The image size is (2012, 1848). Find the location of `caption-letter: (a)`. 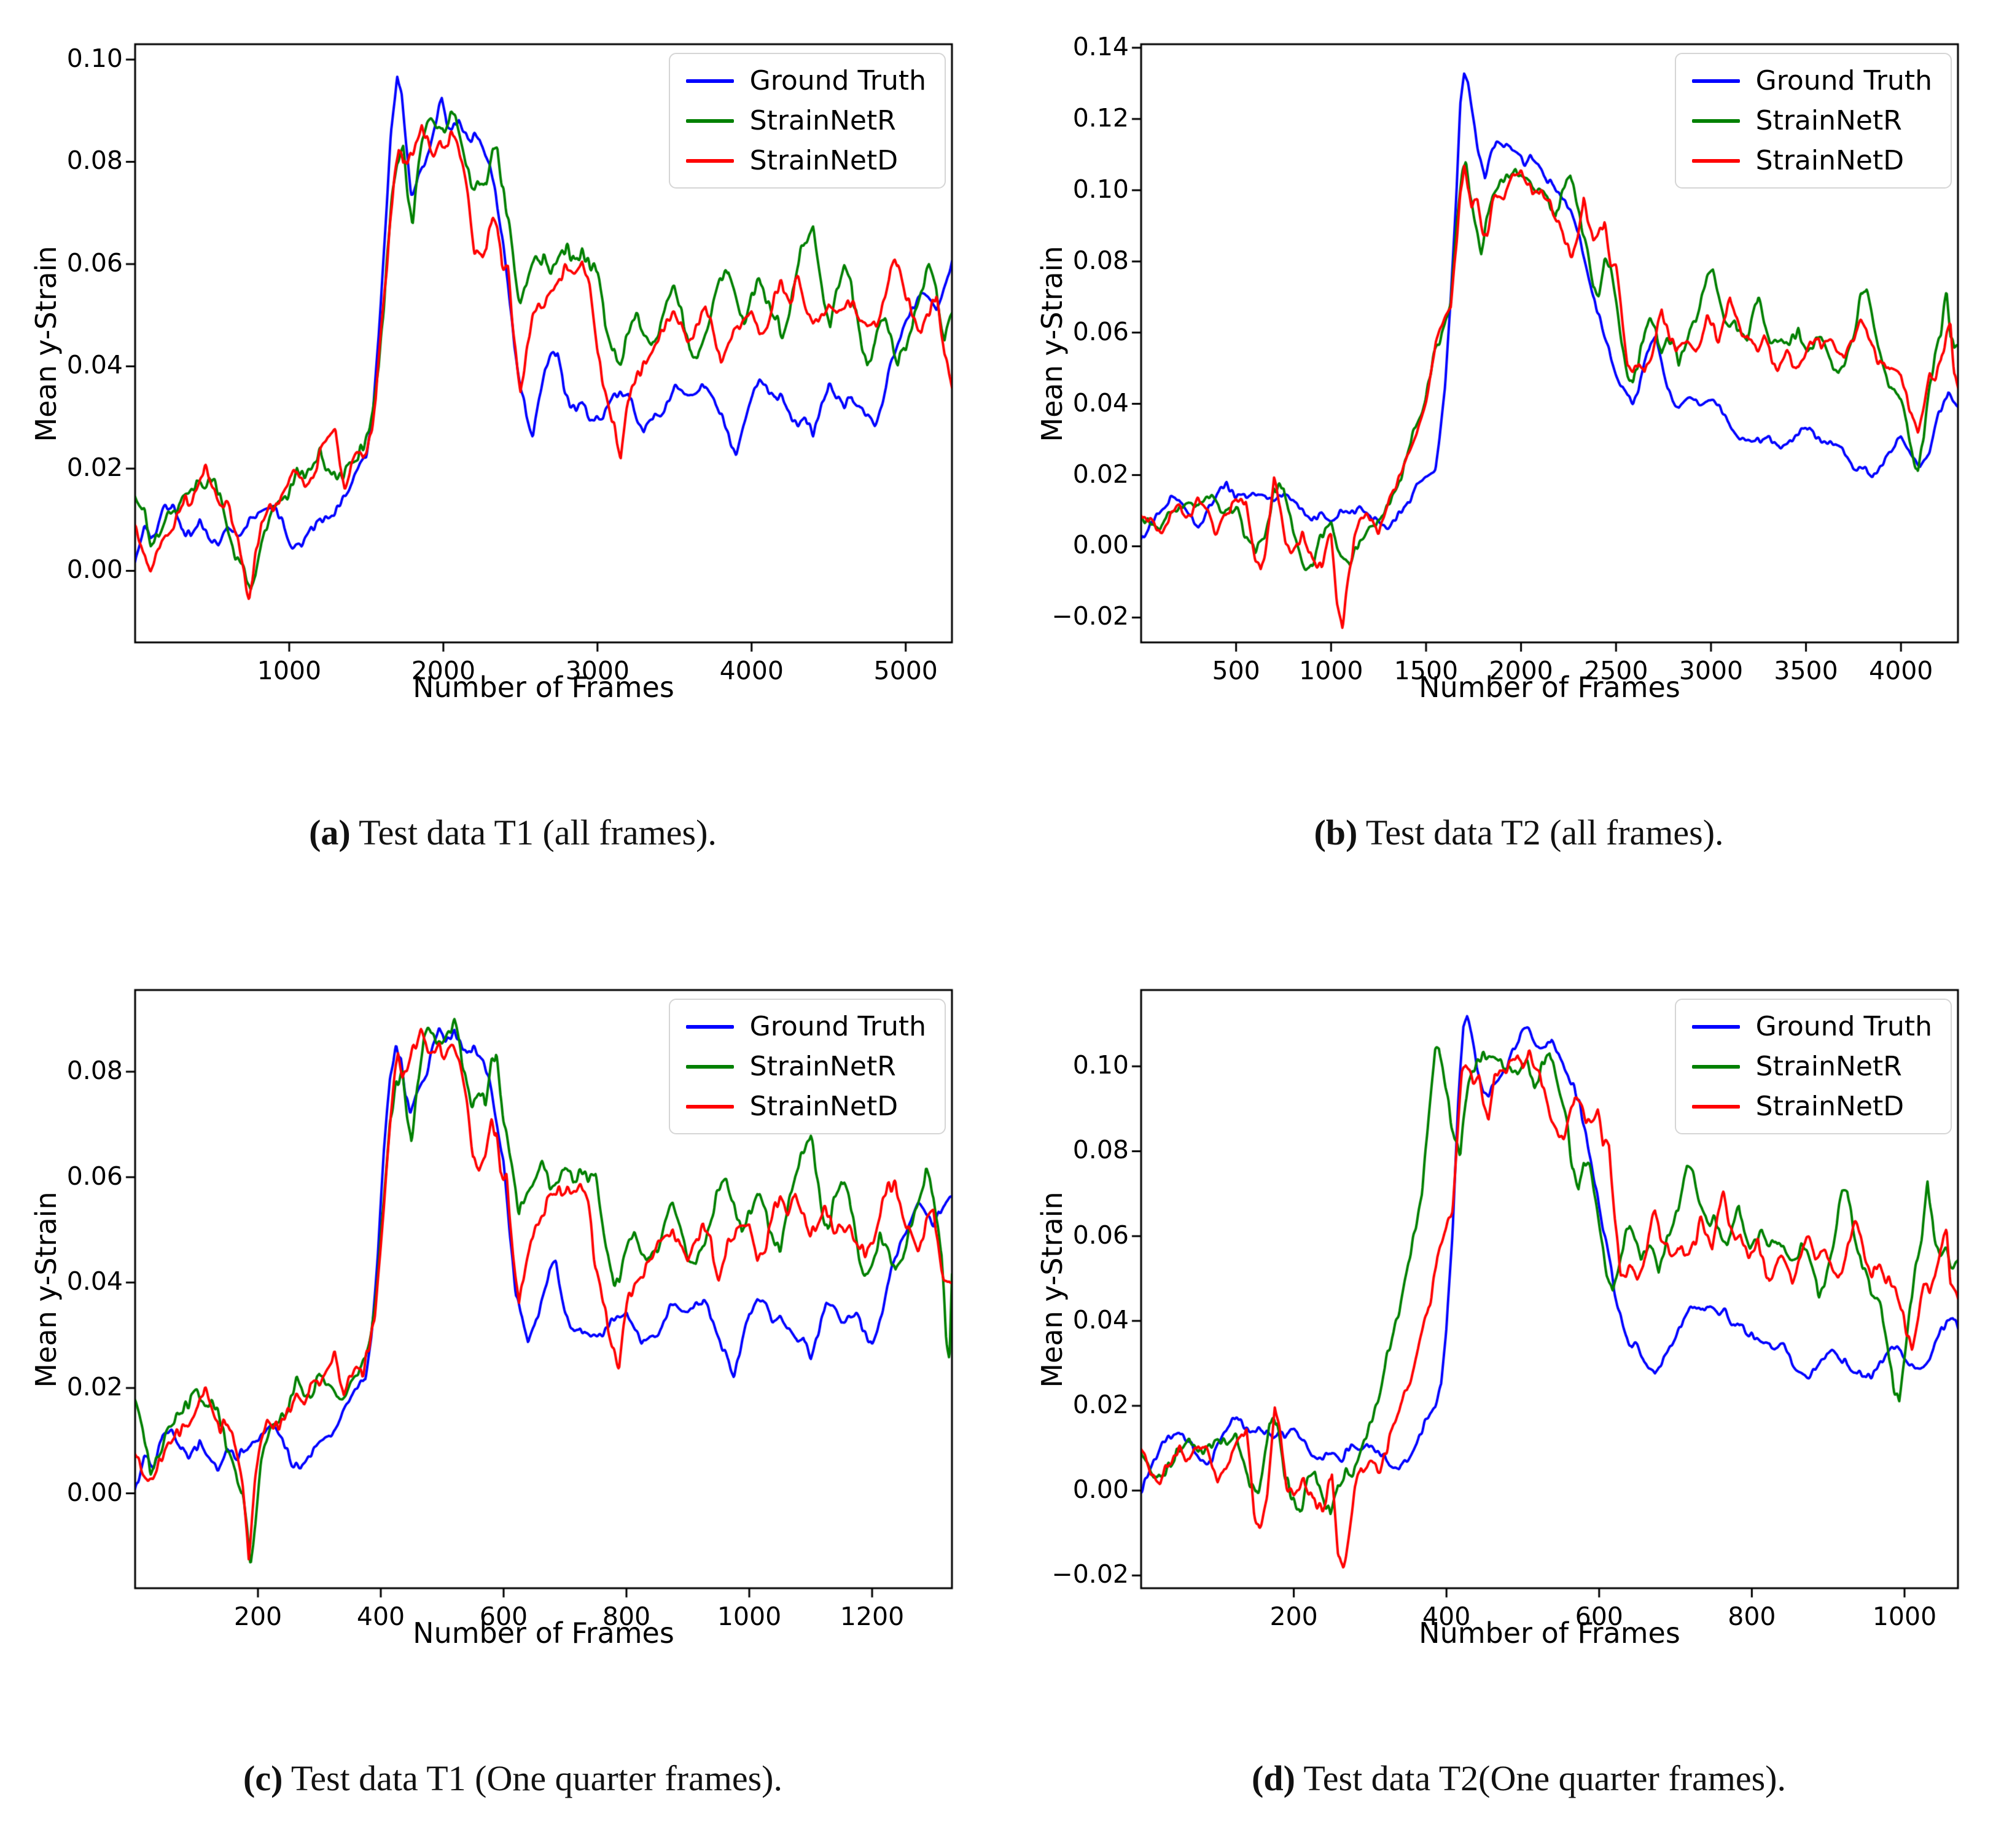

caption-letter: (a) is located at coordinates (330, 832).